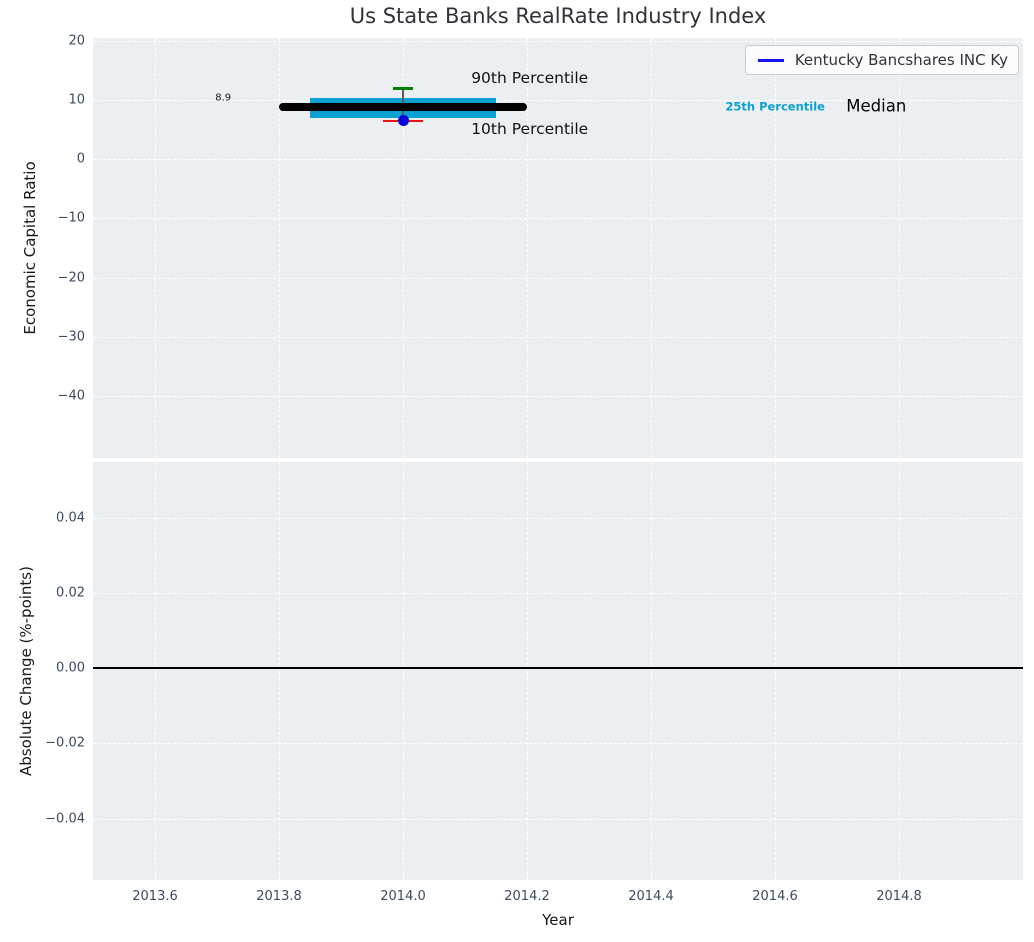 The height and width of the screenshot is (942, 1034). Describe the element at coordinates (80, 159) in the screenshot. I see `y-tick-label: 0` at that location.